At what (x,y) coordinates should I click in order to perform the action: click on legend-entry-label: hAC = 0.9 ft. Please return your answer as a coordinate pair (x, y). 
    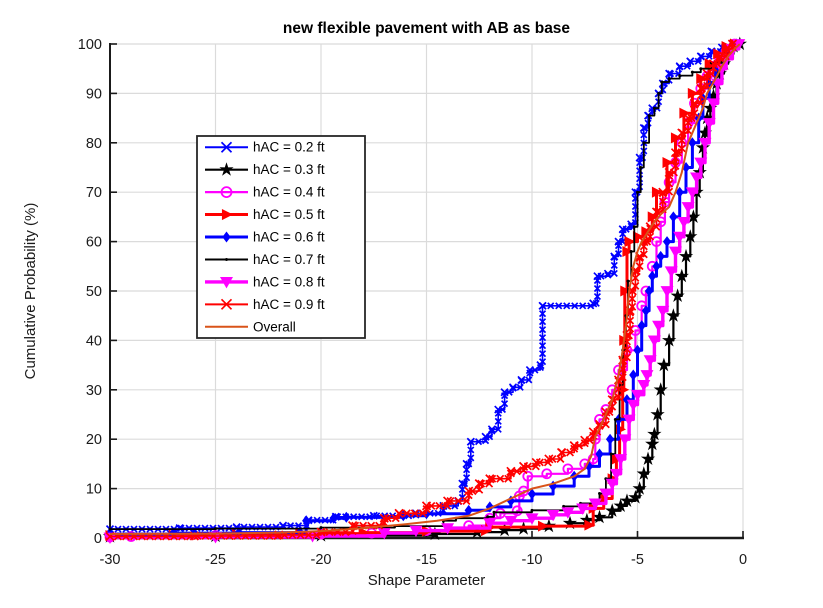
    Looking at the image, I should click on (289, 304).